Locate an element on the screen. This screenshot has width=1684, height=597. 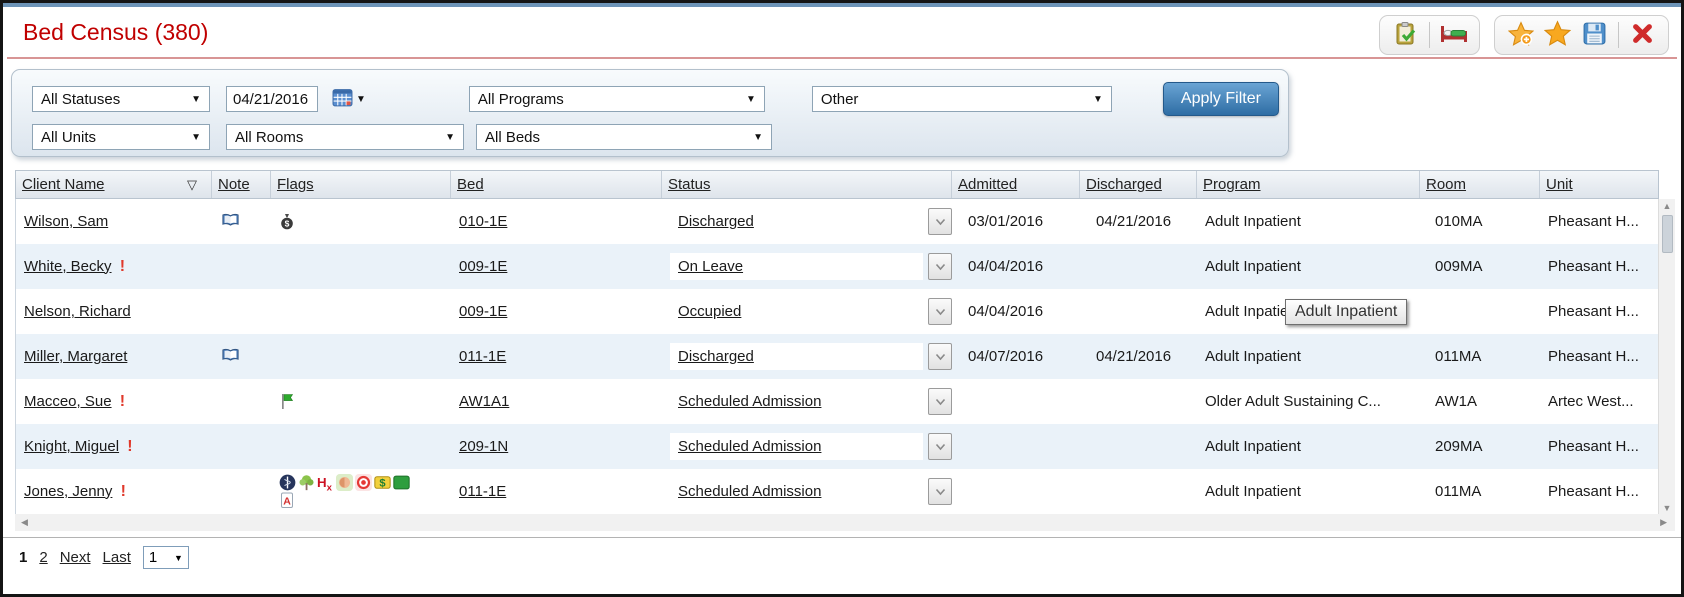
medical-circle-icon is located at coordinates (287, 482).